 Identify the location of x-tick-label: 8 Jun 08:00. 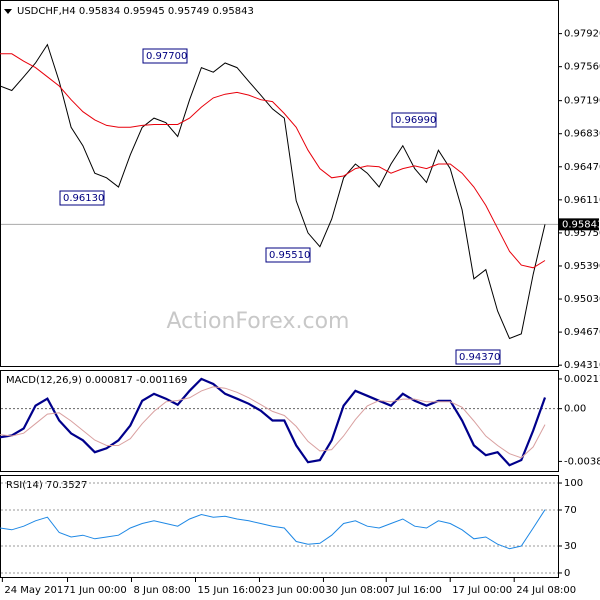
(162, 590).